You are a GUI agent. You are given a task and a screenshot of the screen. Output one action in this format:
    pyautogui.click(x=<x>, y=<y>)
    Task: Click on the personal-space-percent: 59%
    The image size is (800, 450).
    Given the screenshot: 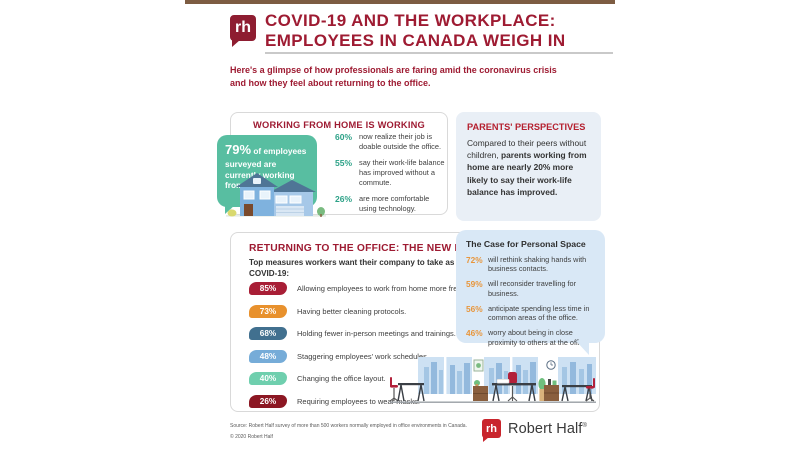 What is the action you would take?
    pyautogui.click(x=474, y=284)
    